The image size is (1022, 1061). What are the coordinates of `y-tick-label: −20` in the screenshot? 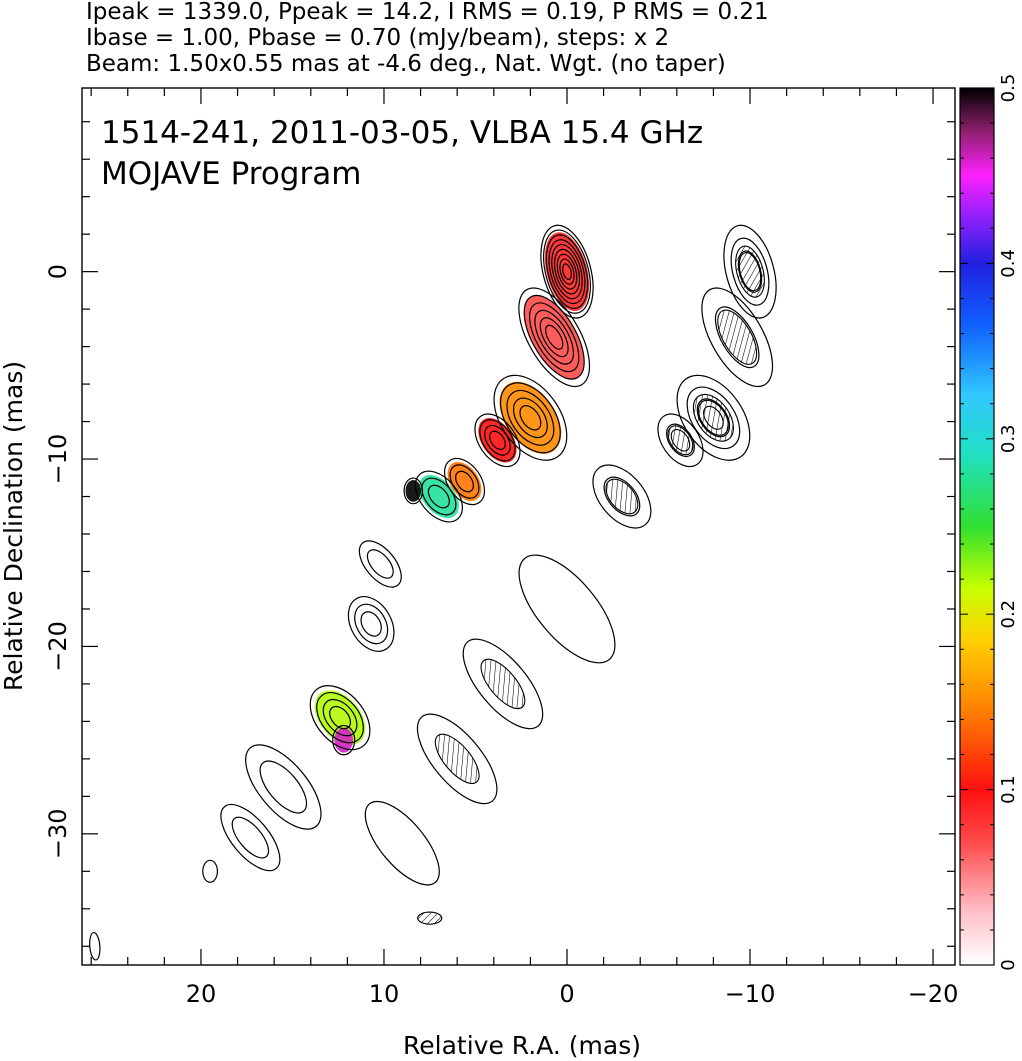 It's located at (58, 646).